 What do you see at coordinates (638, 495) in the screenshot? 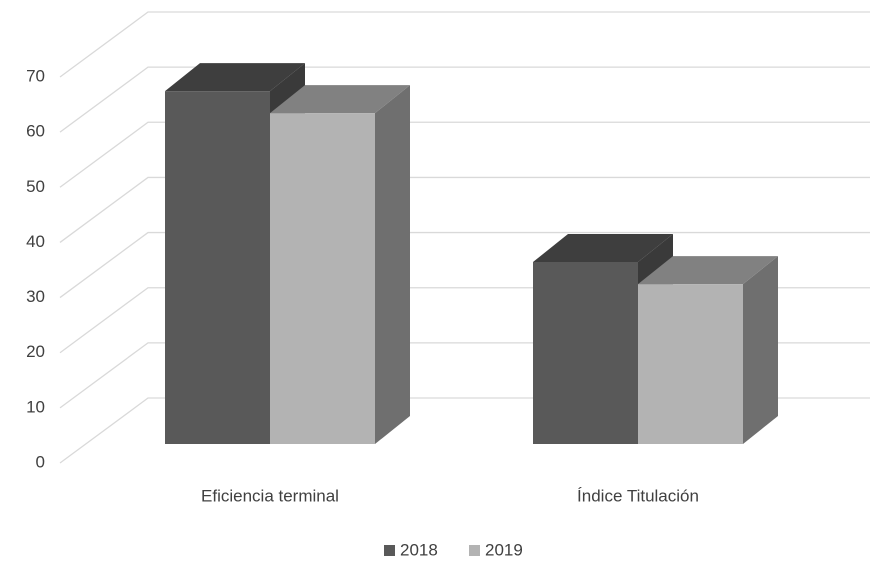
I see `x-tick-label: Índice Titulación` at bounding box center [638, 495].